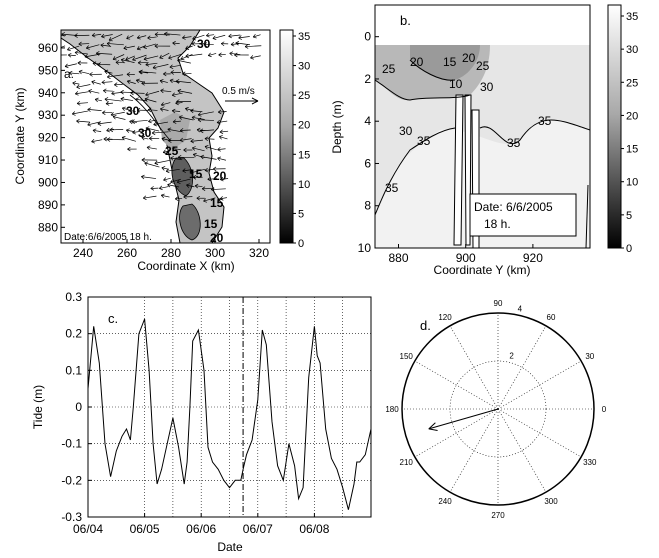 The height and width of the screenshot is (558, 659). What do you see at coordinates (172, 151) in the screenshot?
I see `panel-a-contour-label: 25` at bounding box center [172, 151].